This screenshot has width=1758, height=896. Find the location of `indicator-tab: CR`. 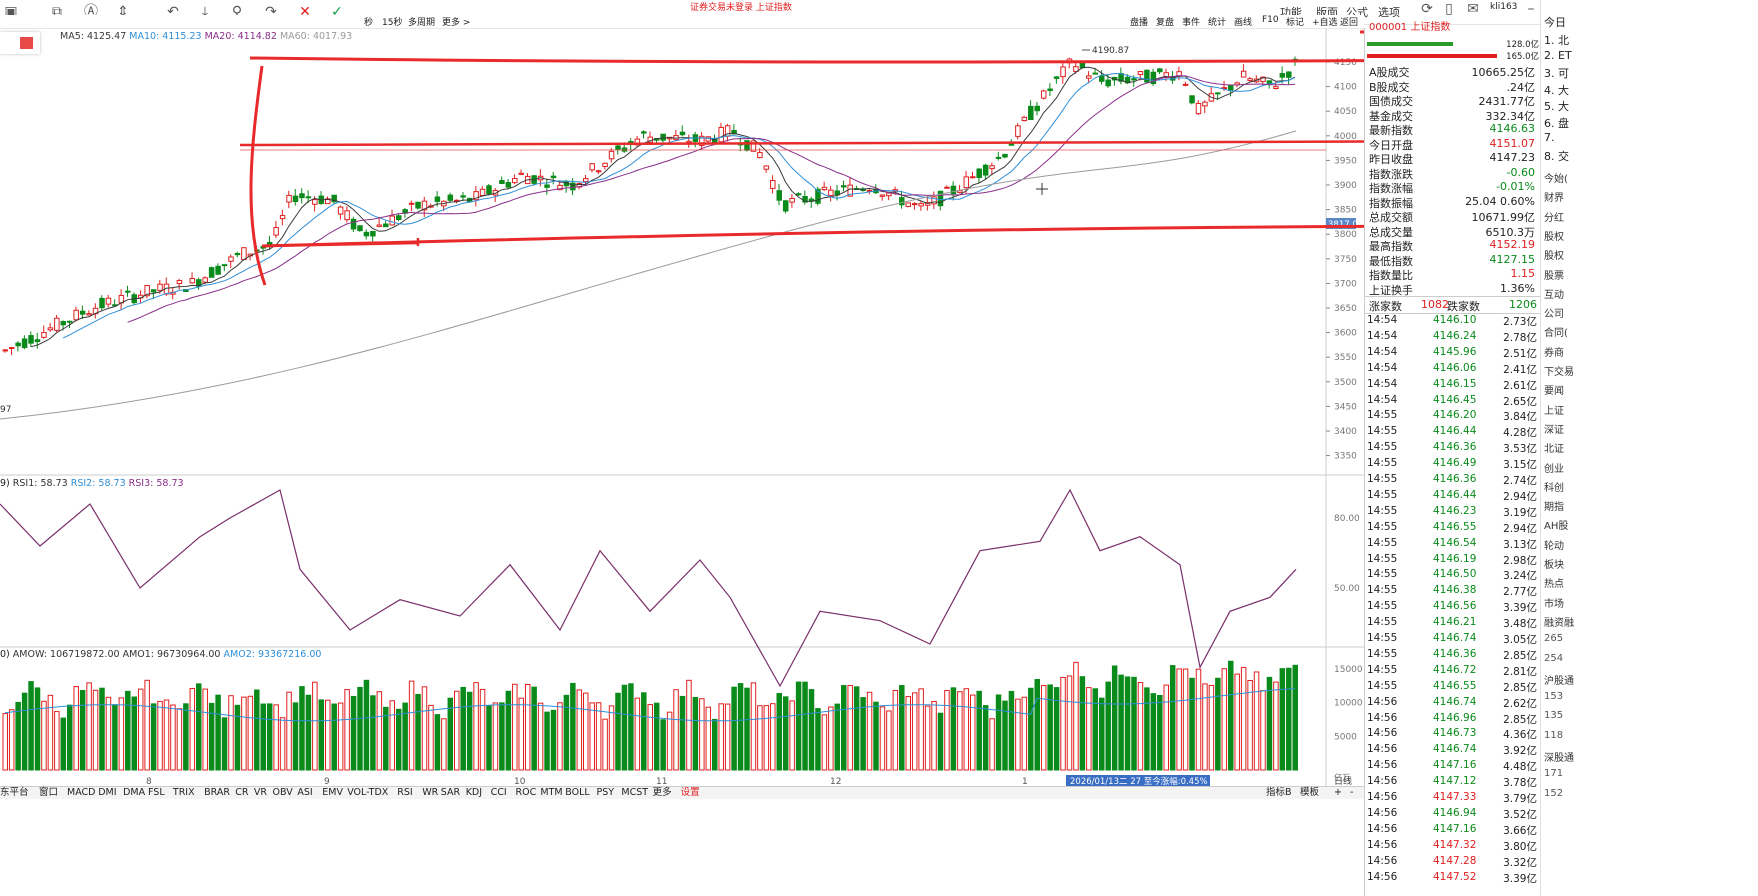

indicator-tab: CR is located at coordinates (242, 792).